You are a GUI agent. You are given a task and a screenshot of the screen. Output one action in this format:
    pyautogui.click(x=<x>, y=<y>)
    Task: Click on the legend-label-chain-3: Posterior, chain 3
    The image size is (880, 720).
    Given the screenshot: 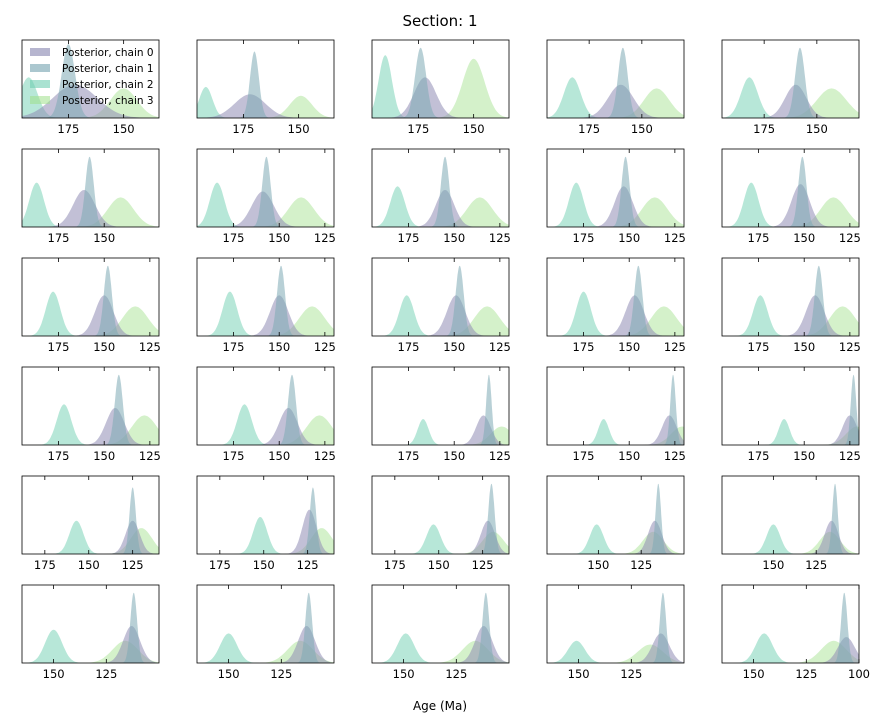 What is the action you would take?
    pyautogui.click(x=108, y=101)
    